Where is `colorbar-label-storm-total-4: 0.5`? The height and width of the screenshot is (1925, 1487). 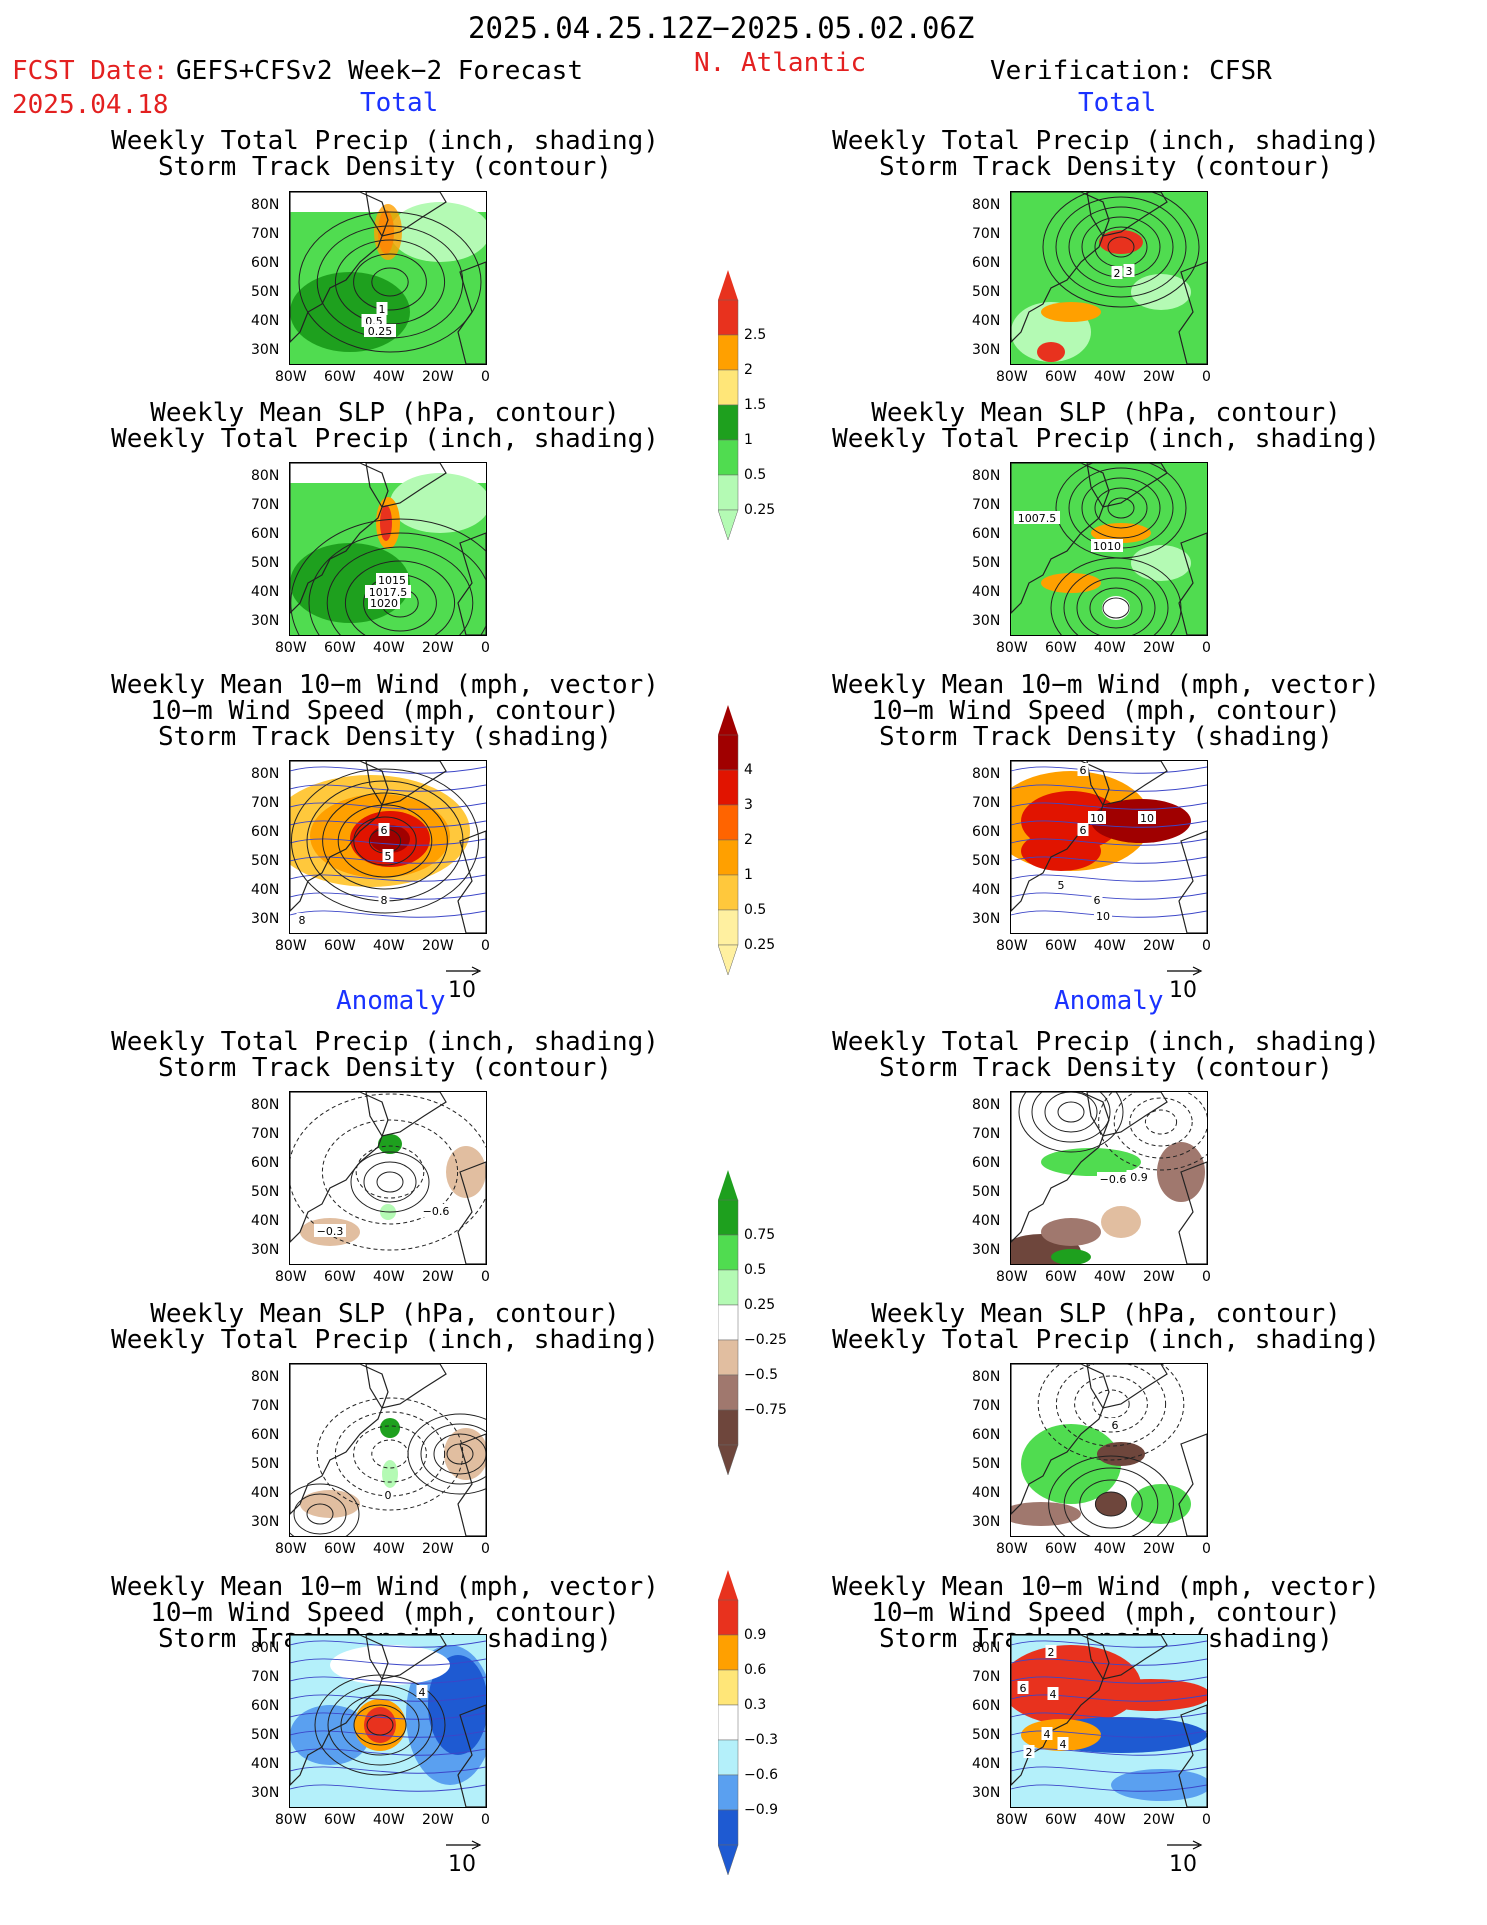 colorbar-label-storm-total-4: 0.5 is located at coordinates (755, 910).